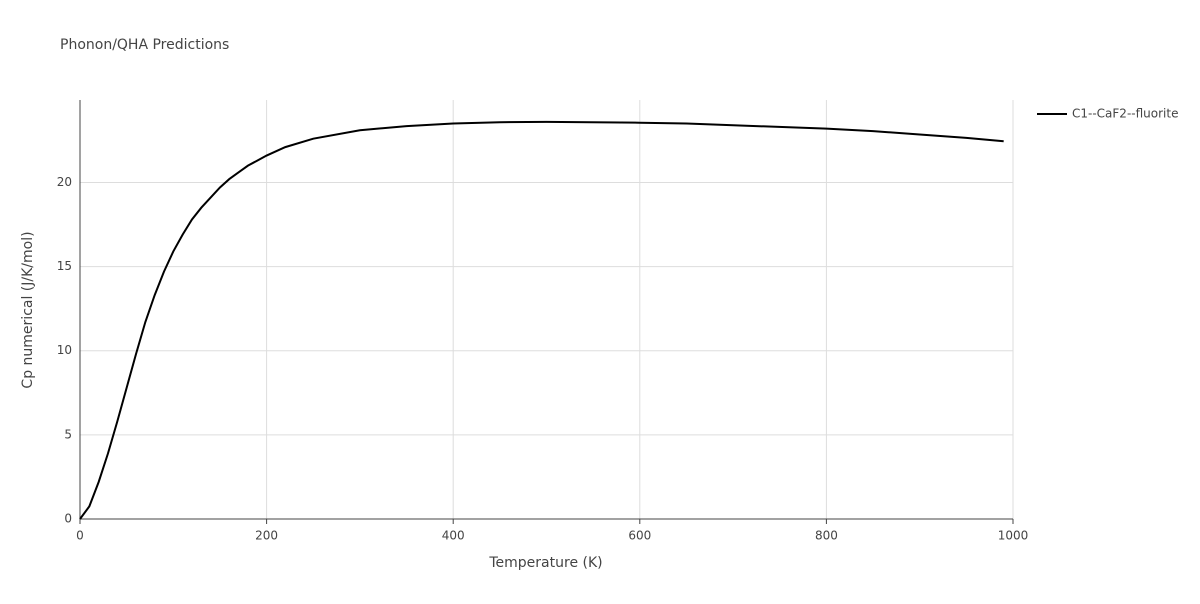  I want to click on y-tick-label: 15, so click(64, 266).